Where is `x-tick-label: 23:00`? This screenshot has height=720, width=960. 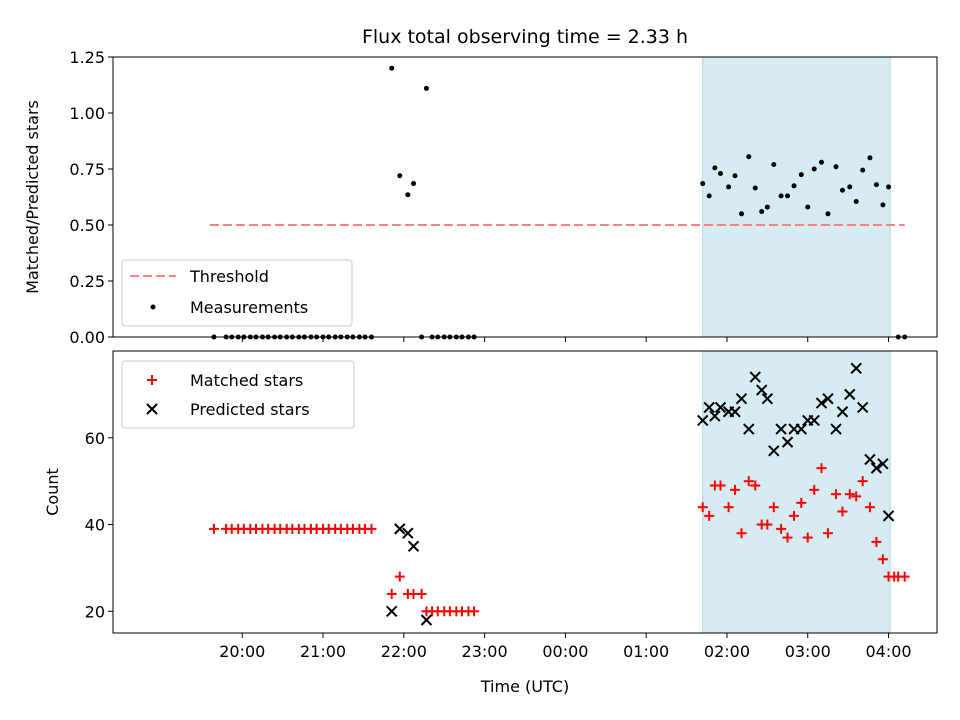 x-tick-label: 23:00 is located at coordinates (485, 651).